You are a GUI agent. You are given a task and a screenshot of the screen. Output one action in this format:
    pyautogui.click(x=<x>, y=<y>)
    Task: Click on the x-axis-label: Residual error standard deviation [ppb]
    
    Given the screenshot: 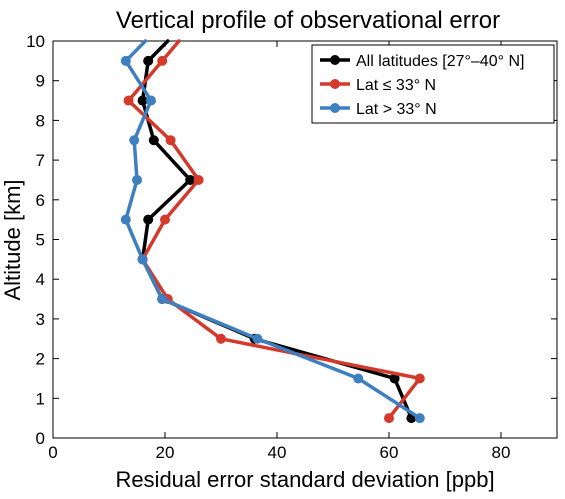 What is the action you would take?
    pyautogui.click(x=304, y=479)
    